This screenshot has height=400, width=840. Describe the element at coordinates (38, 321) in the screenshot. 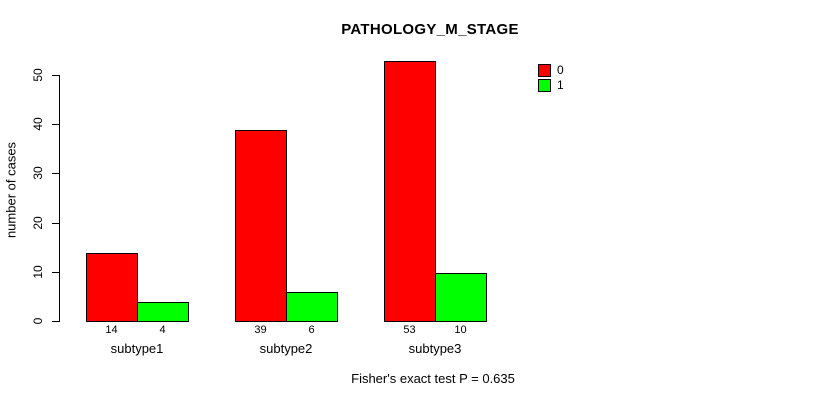

I see `y-axis-tick-label: 0` at that location.